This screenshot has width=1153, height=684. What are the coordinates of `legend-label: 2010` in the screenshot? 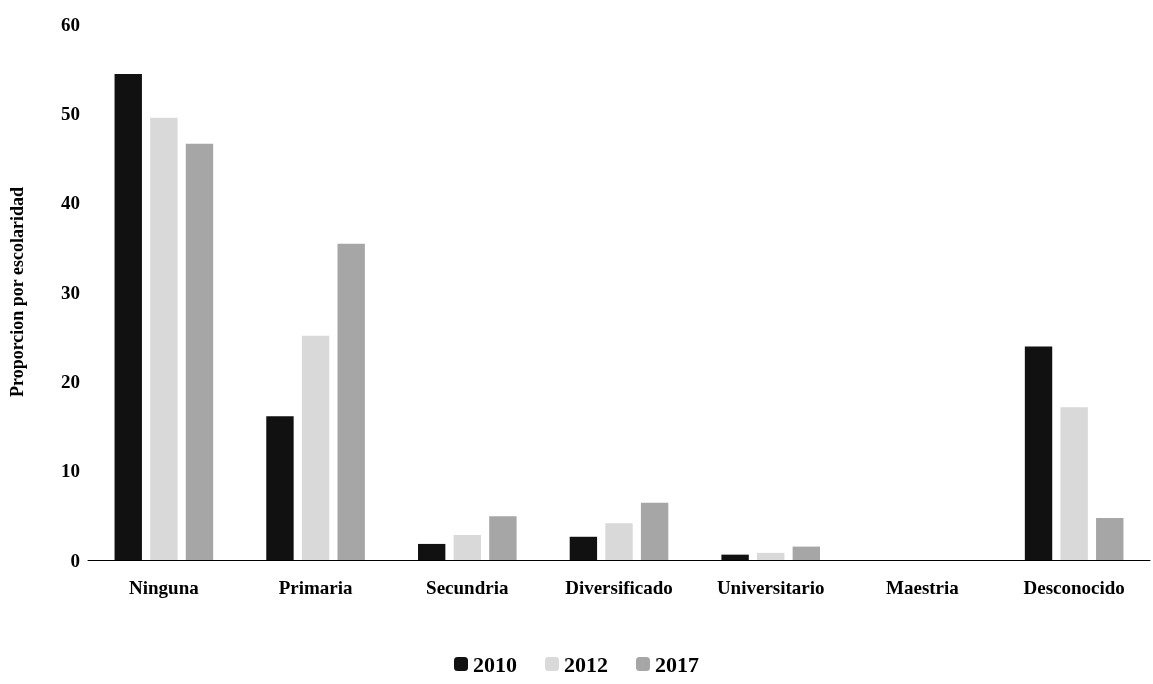 It's located at (495, 664).